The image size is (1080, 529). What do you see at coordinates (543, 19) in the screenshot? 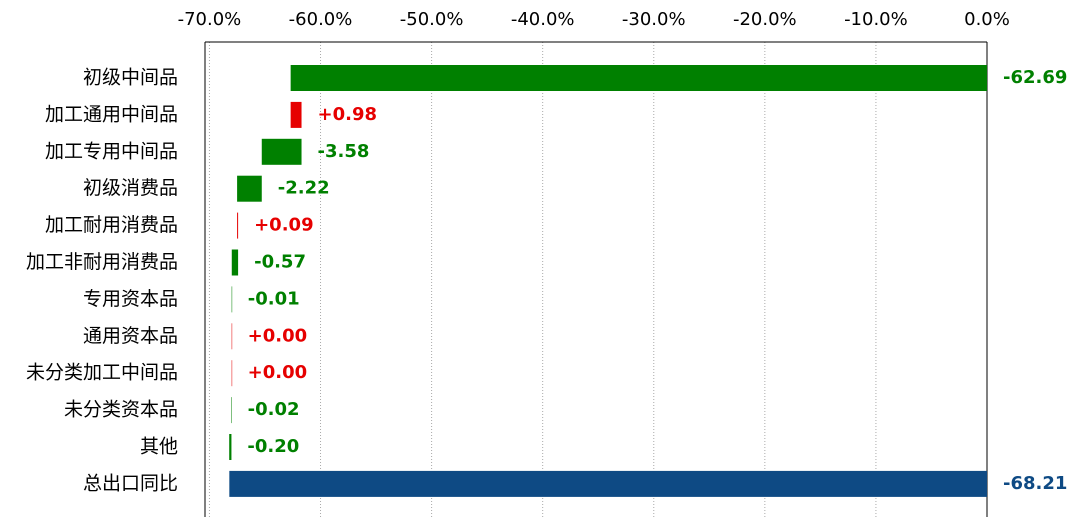
I see `x-tick-label: -40.0%` at bounding box center [543, 19].